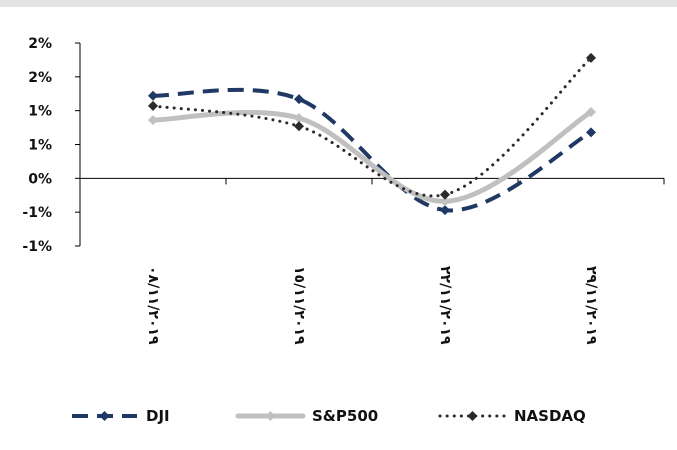 The image size is (677, 450). I want to click on legend-label-nasdaq: NASDAQ, so click(550, 416).